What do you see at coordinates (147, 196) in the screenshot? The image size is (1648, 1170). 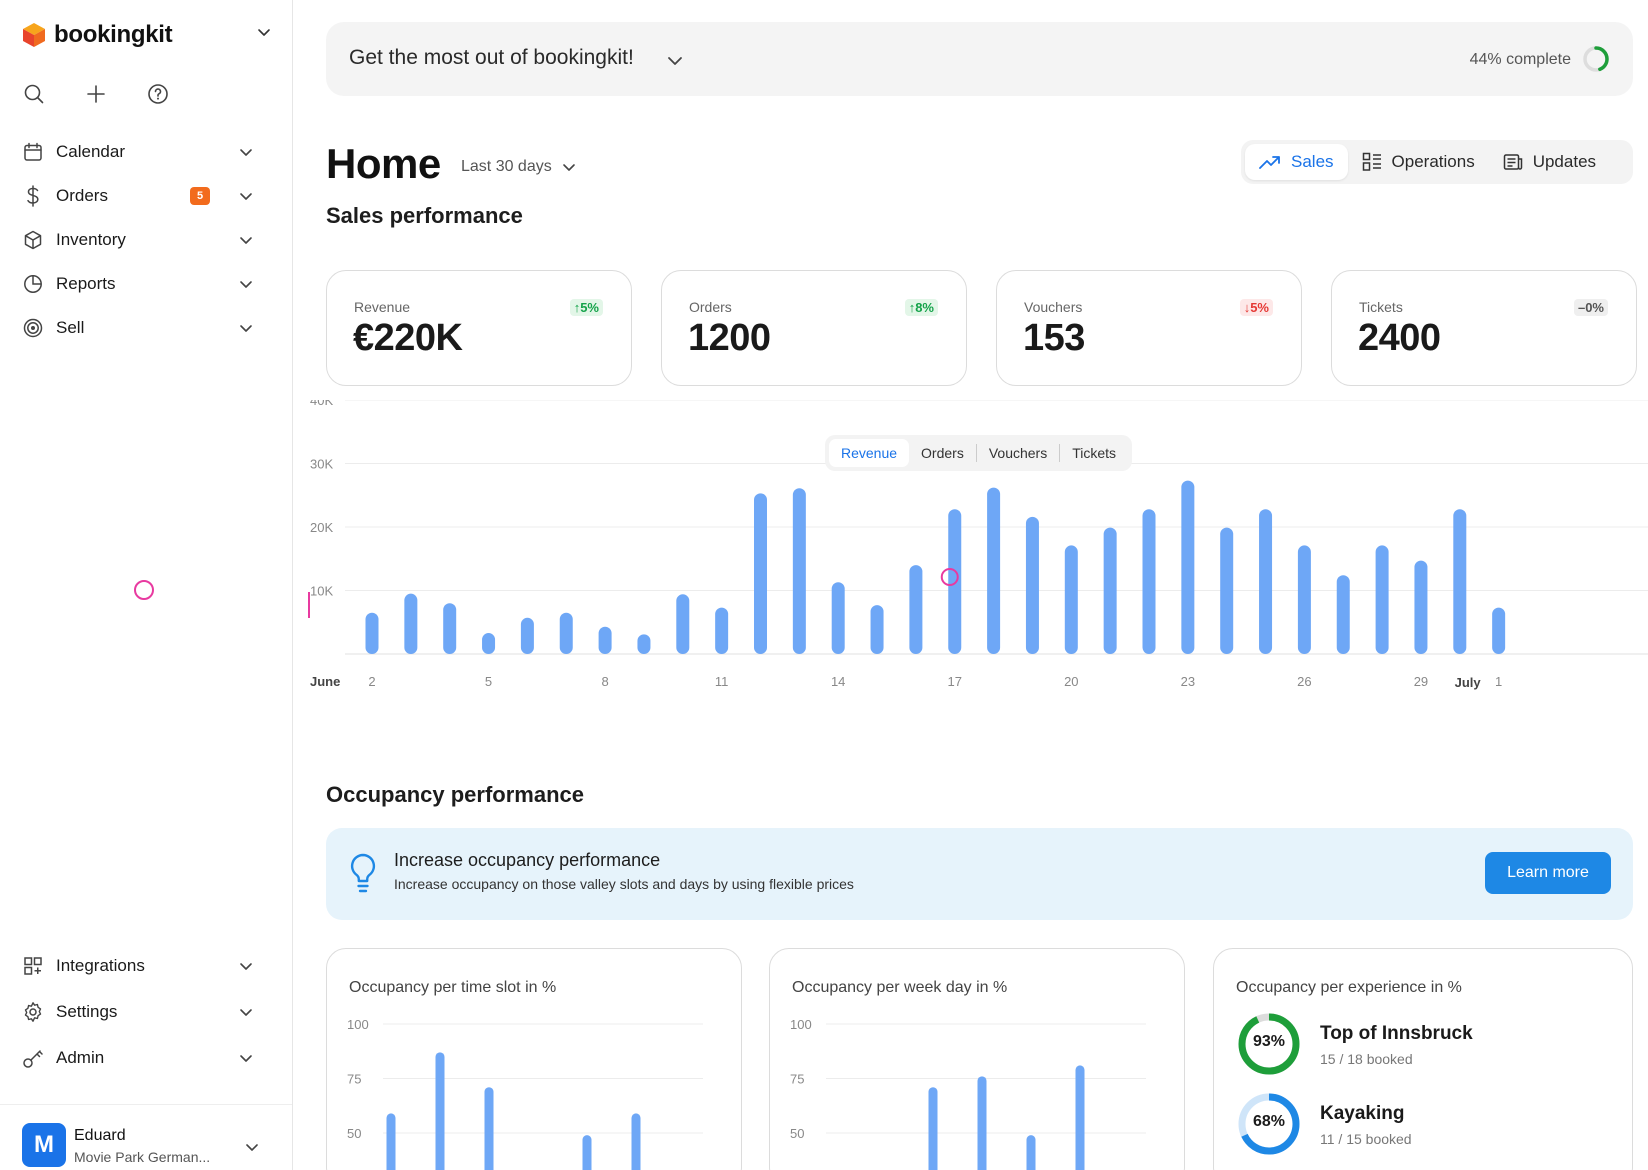 I see `sidebar-item-orders: Orders 5` at bounding box center [147, 196].